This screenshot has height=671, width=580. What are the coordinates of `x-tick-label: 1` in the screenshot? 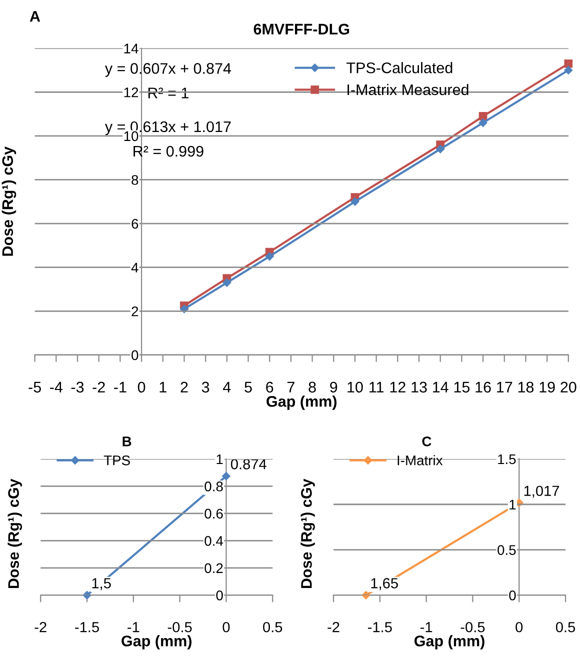 It's located at (163, 387).